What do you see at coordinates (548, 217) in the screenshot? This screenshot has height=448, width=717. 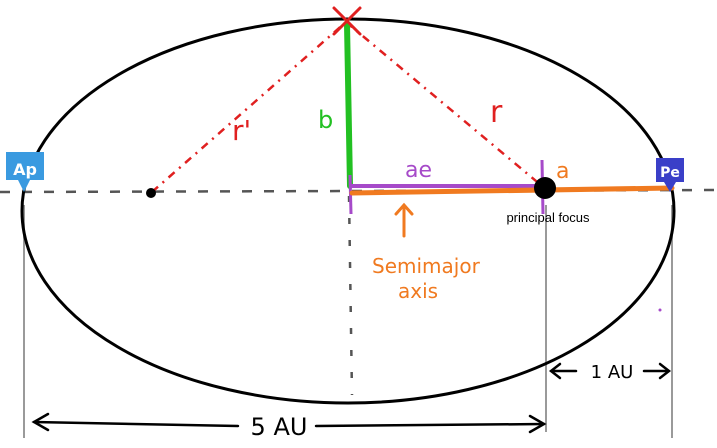 I see `principal-focus-label: principal focus` at bounding box center [548, 217].